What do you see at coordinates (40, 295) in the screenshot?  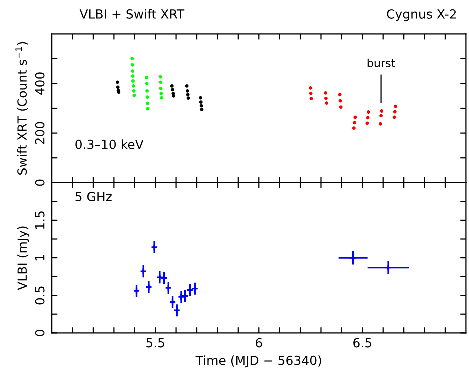 I see `y-tick-label: 0.5` at bounding box center [40, 295].